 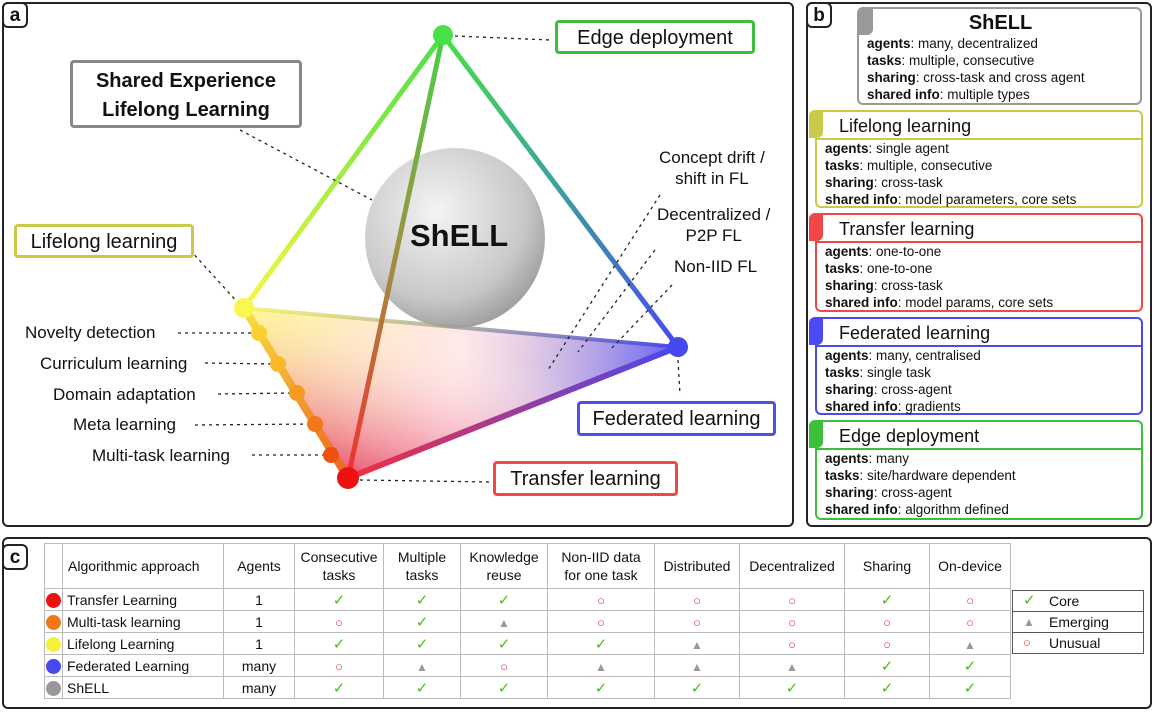 What do you see at coordinates (1064, 601) in the screenshot?
I see `legend-label: Core` at bounding box center [1064, 601].